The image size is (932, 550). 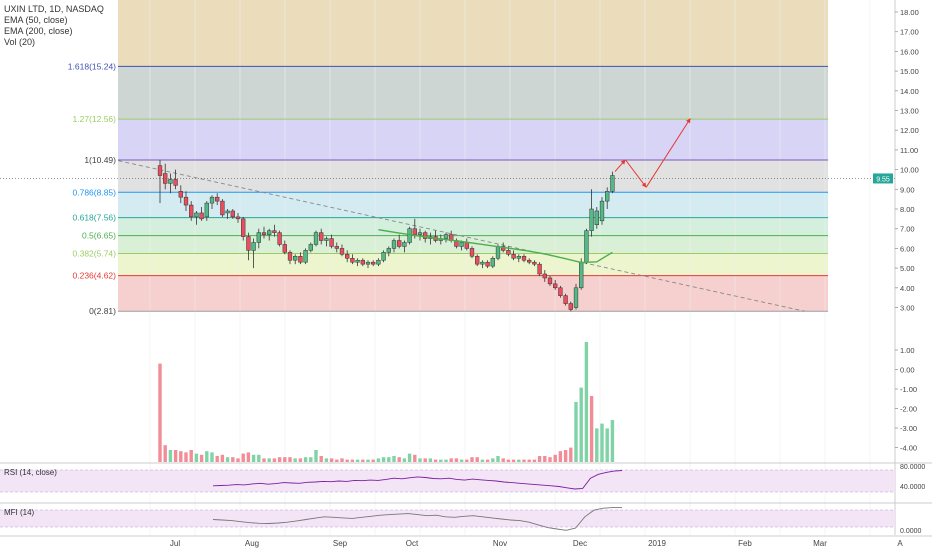 What do you see at coordinates (417, 480) in the screenshot?
I see `indicator-line` at bounding box center [417, 480].